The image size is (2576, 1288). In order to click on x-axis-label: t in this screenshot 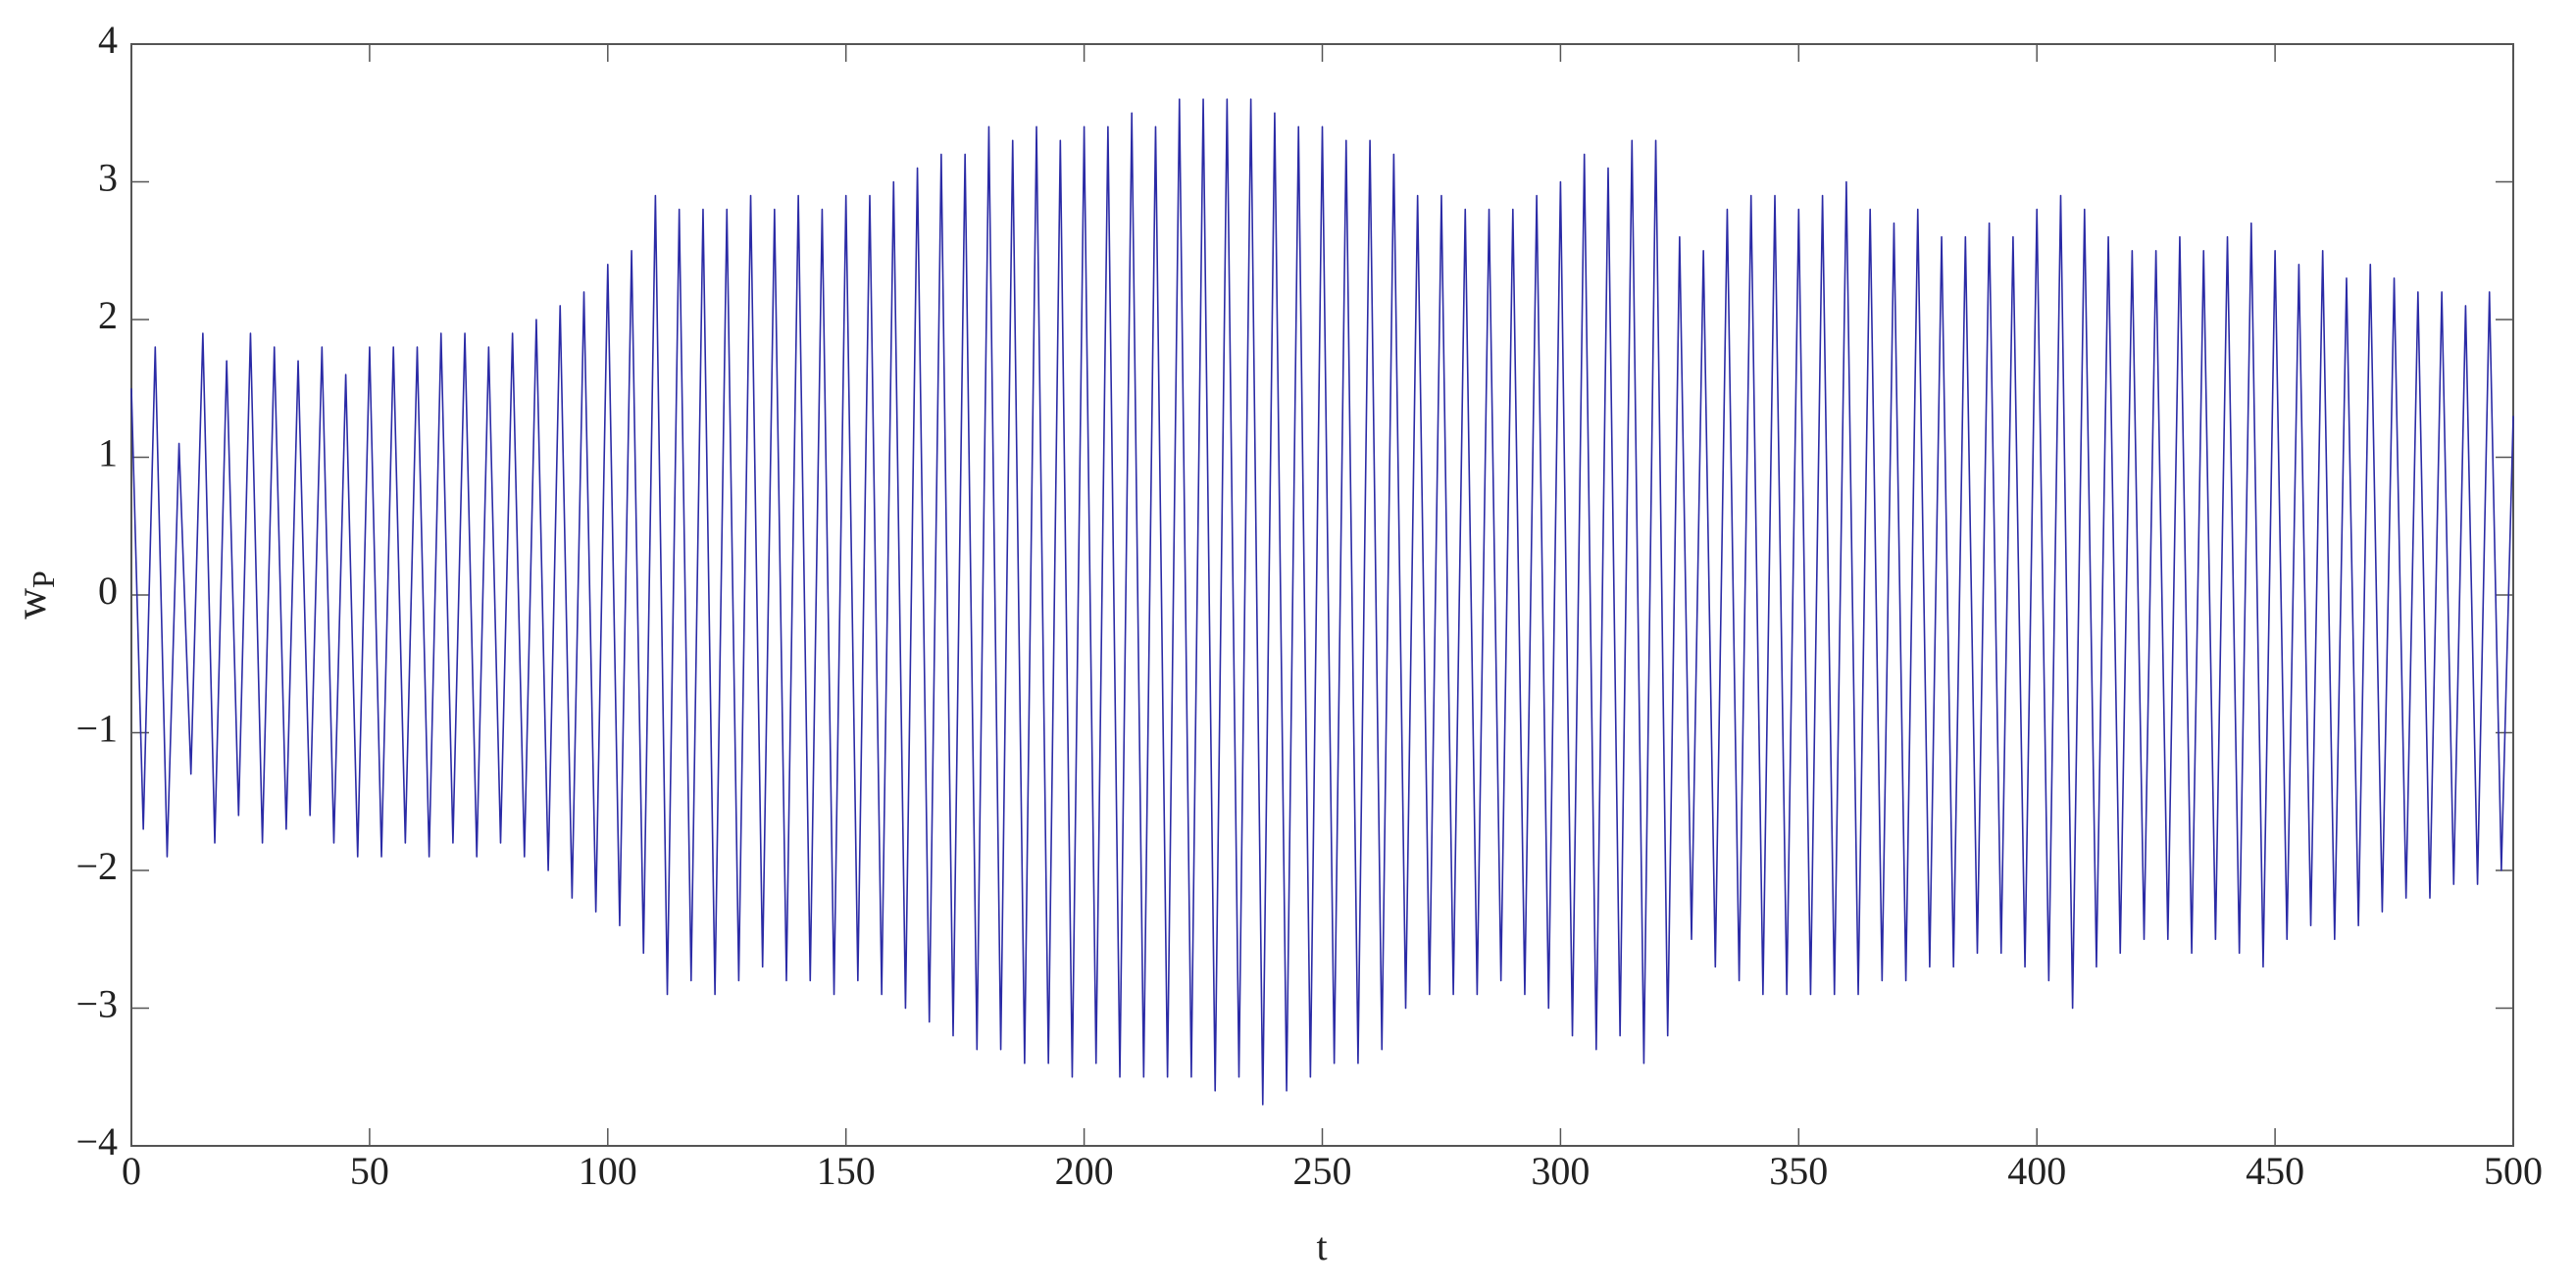, I will do `click(1322, 1246)`.